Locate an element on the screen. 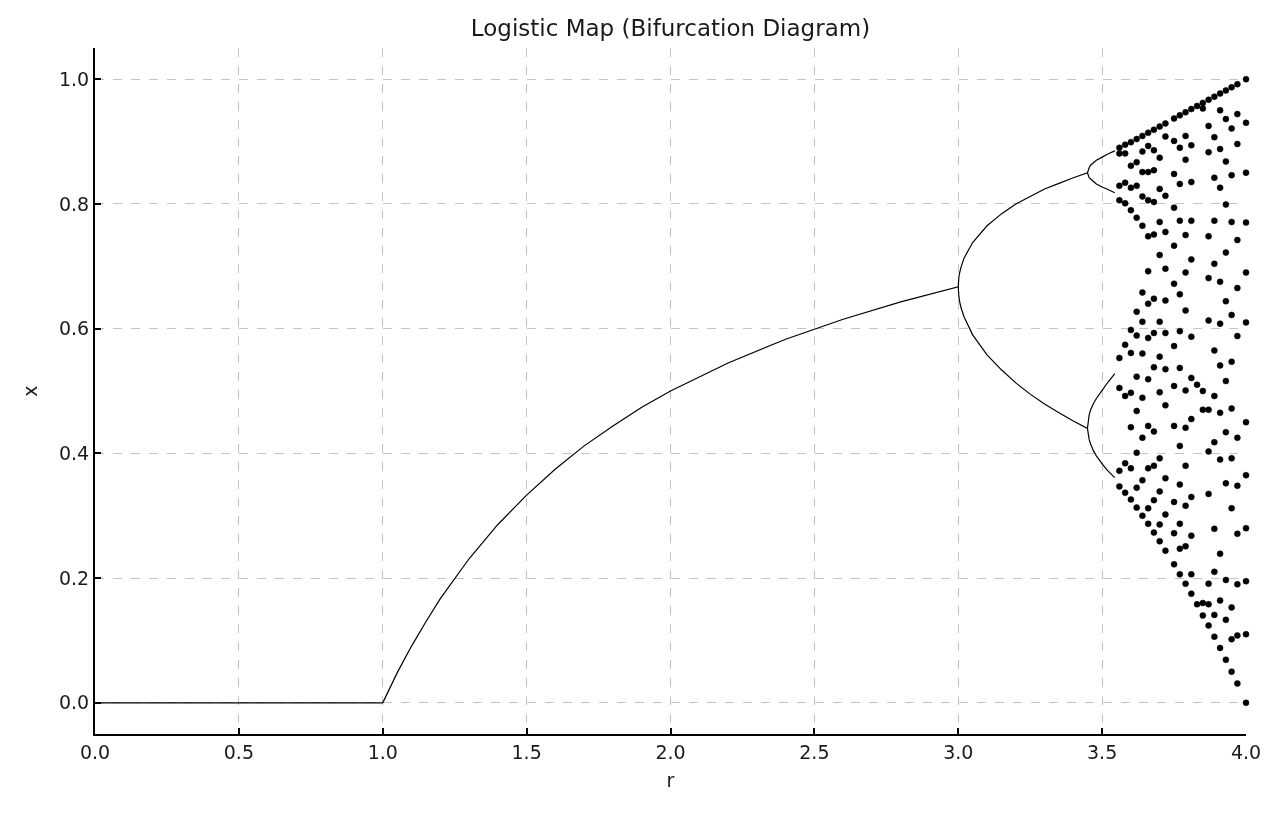  x-axis-title: r is located at coordinates (670, 780).